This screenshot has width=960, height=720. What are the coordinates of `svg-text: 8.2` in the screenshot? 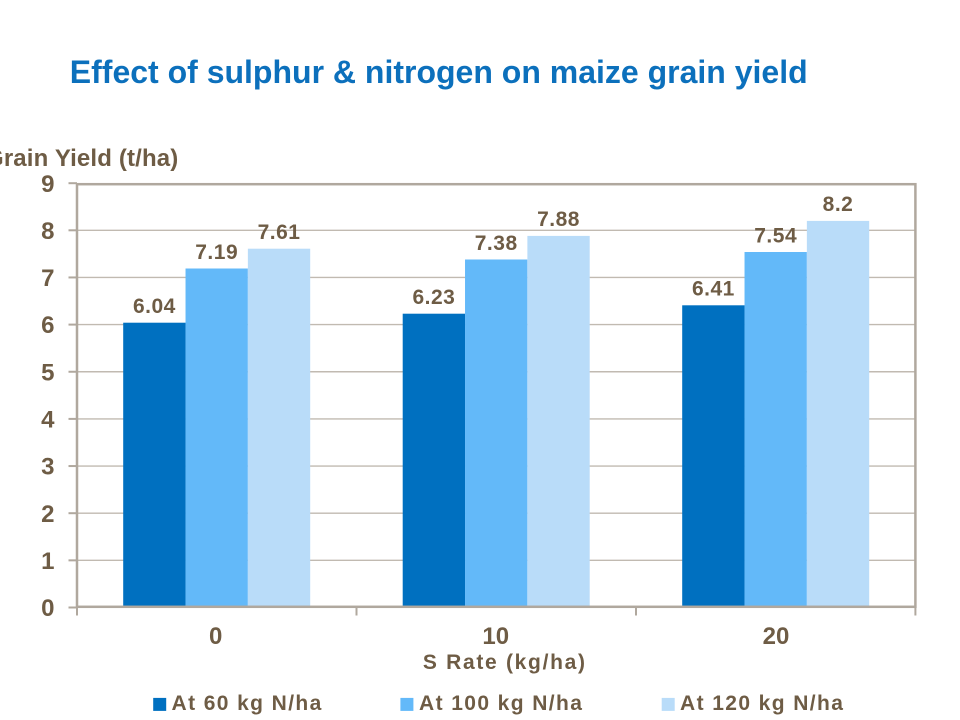 It's located at (838, 204).